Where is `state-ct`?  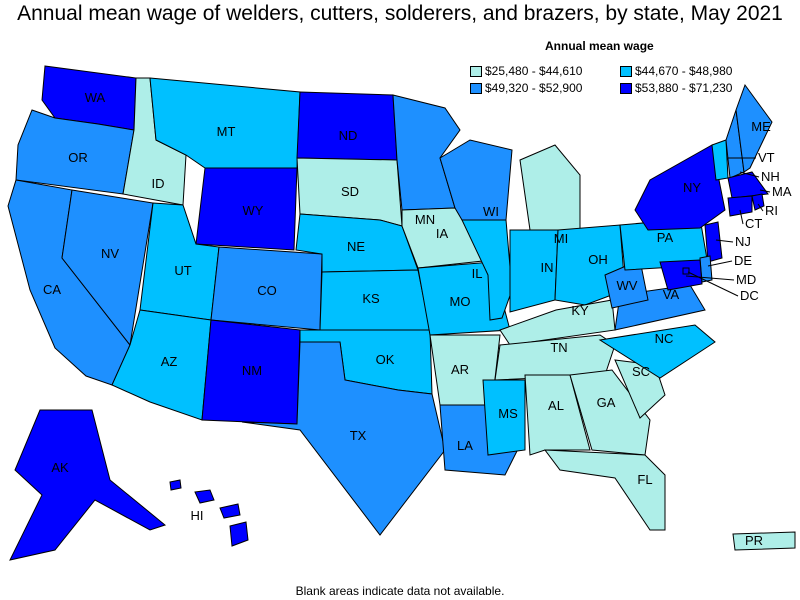 state-ct is located at coordinates (740, 206).